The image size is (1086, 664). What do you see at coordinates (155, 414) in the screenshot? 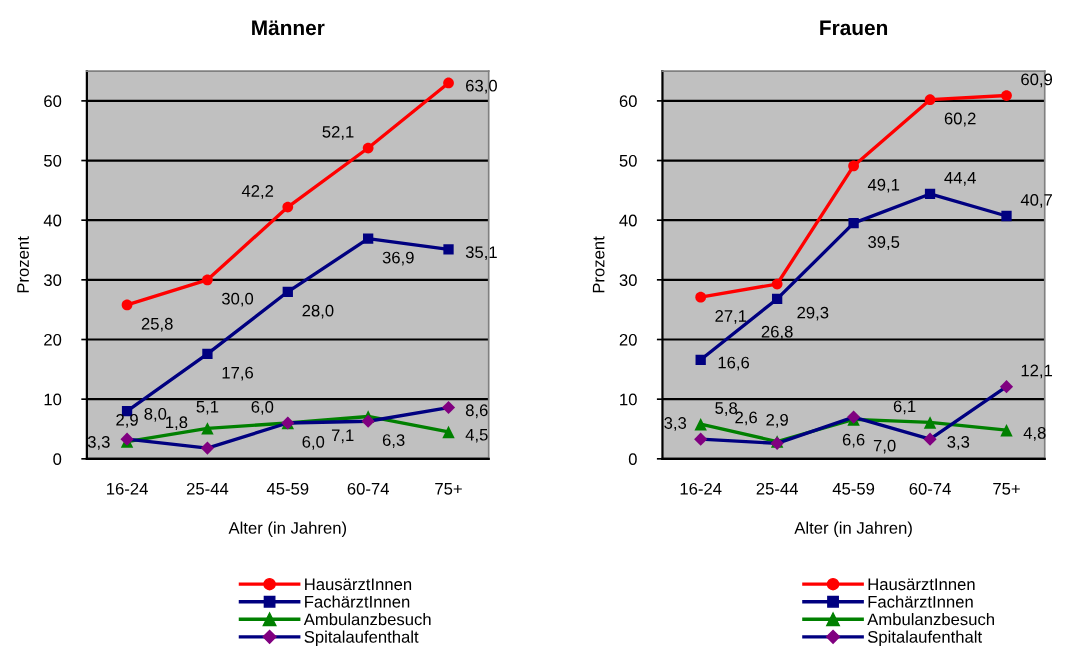
I see `data-label: 8,0` at bounding box center [155, 414].